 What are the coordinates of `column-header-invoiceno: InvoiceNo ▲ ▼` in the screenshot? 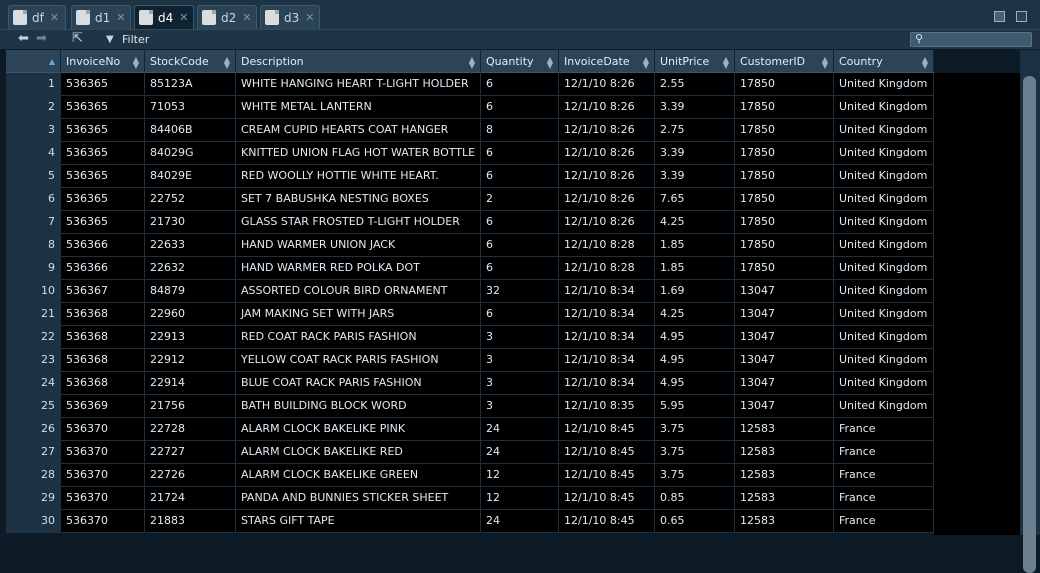 It's located at (103, 61).